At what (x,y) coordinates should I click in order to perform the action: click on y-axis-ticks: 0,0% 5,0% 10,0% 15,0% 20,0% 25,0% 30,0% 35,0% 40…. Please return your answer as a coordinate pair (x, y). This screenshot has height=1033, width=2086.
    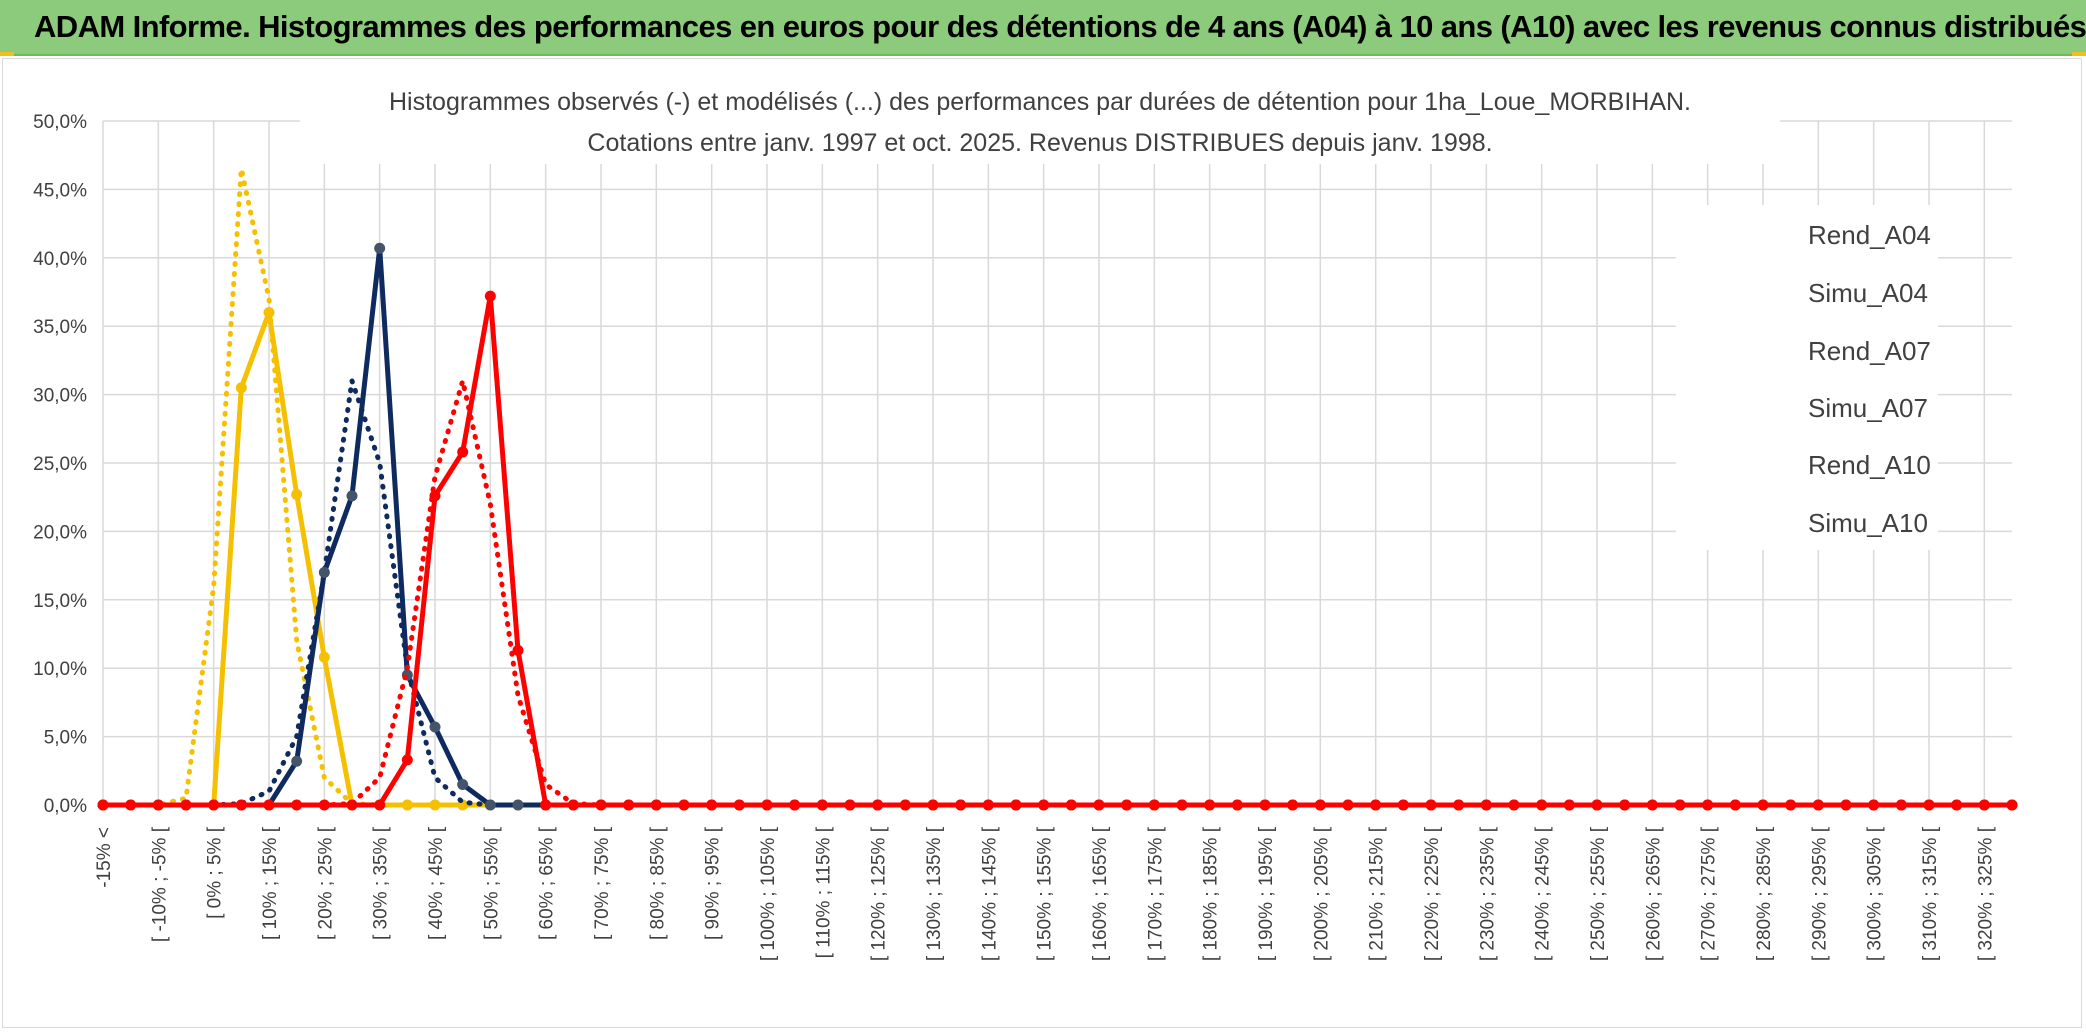
    Looking at the image, I should click on (60, 464).